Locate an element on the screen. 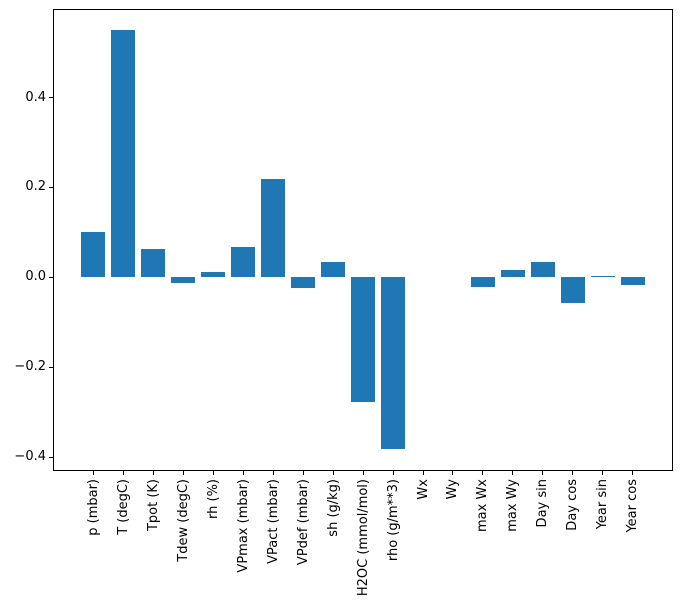 The height and width of the screenshot is (616, 683). x-tick-label: max Wx is located at coordinates (483, 506).